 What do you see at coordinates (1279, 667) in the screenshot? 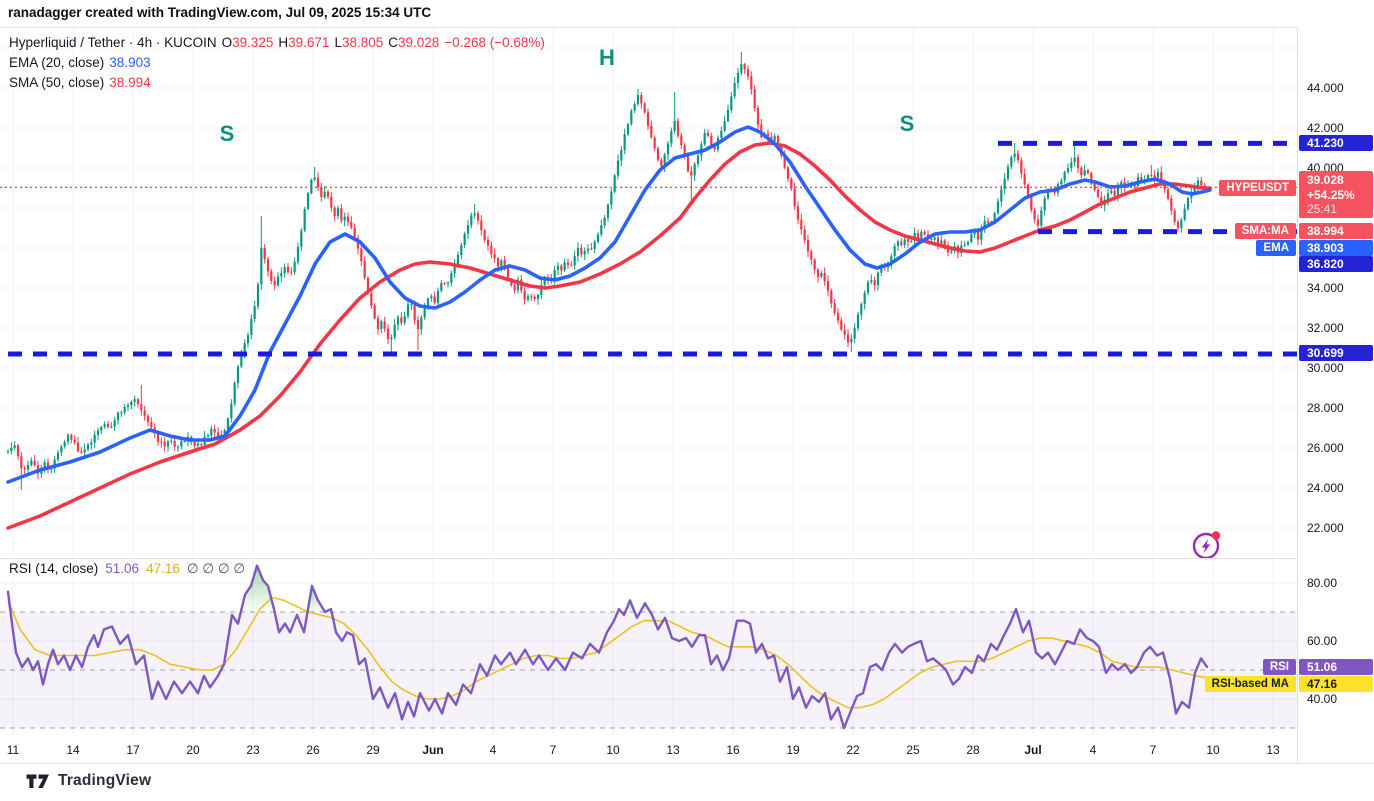
I see `rsi-pill: RSI` at bounding box center [1279, 667].